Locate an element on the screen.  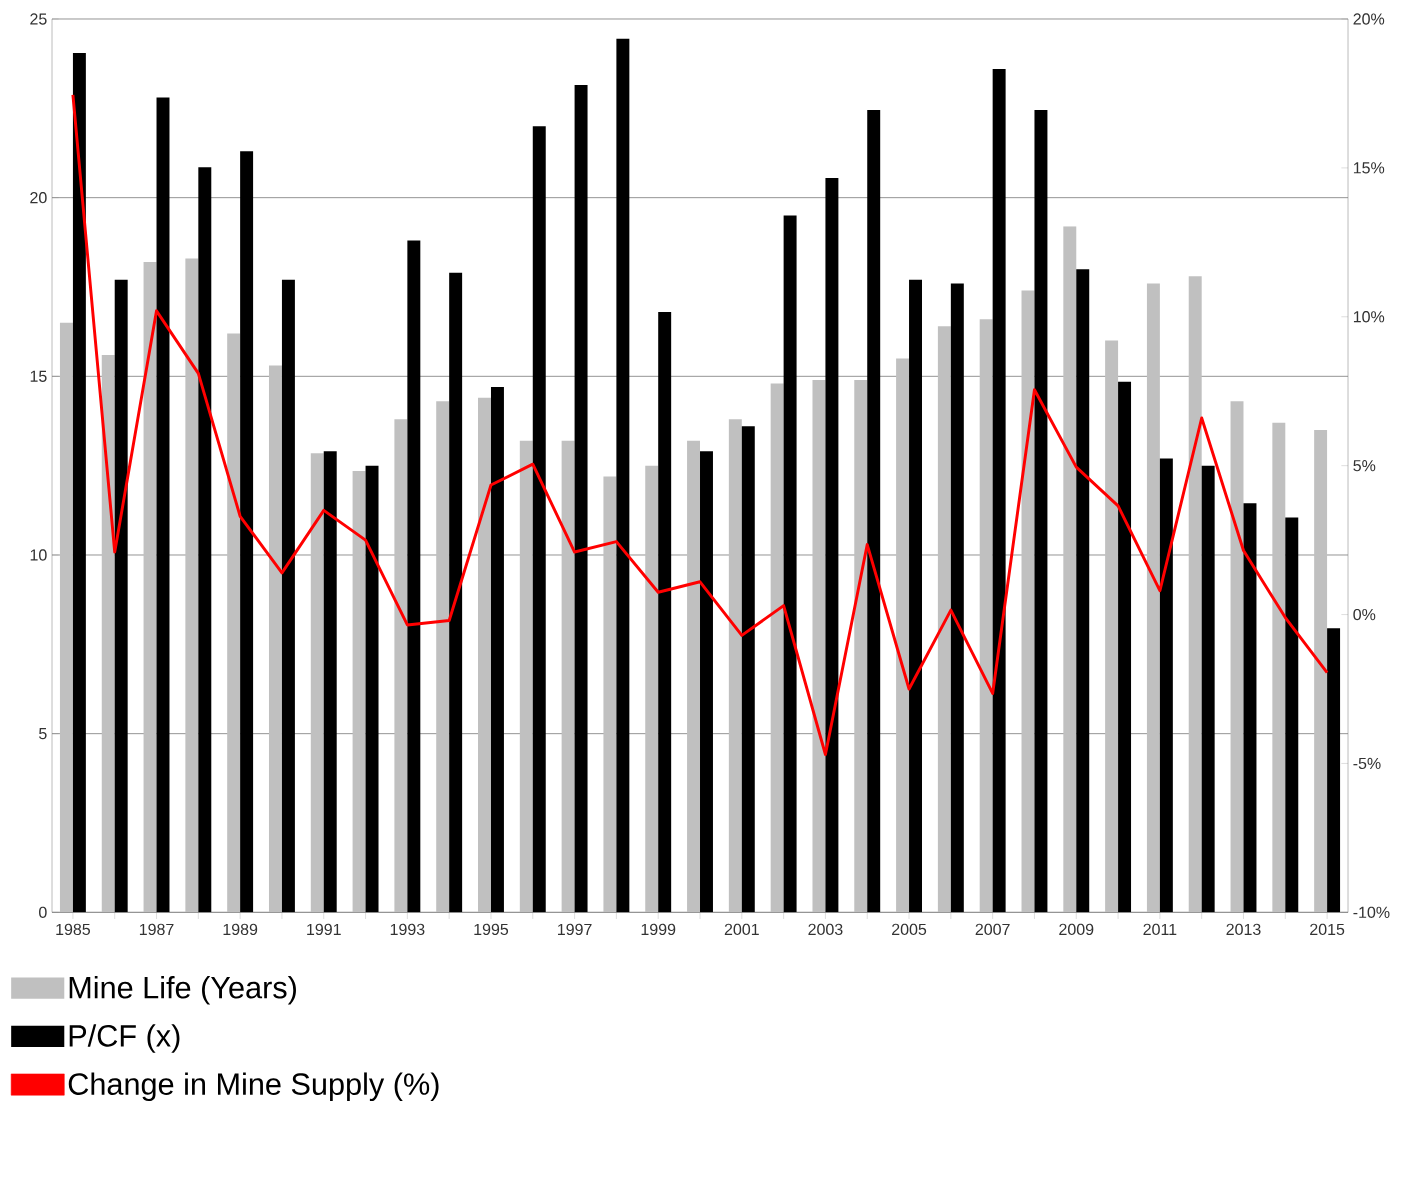
x-tick-label: 1997 is located at coordinates (575, 929).